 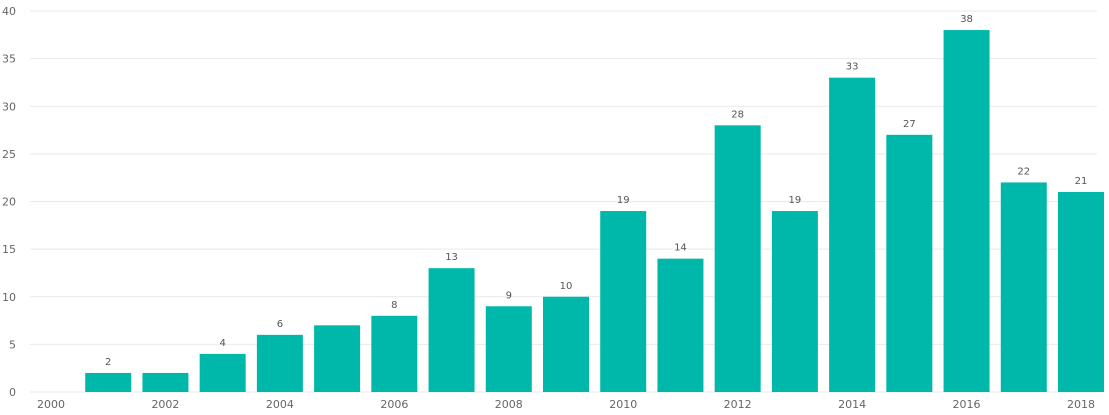 What do you see at coordinates (451, 330) in the screenshot?
I see `bar-2007` at bounding box center [451, 330].